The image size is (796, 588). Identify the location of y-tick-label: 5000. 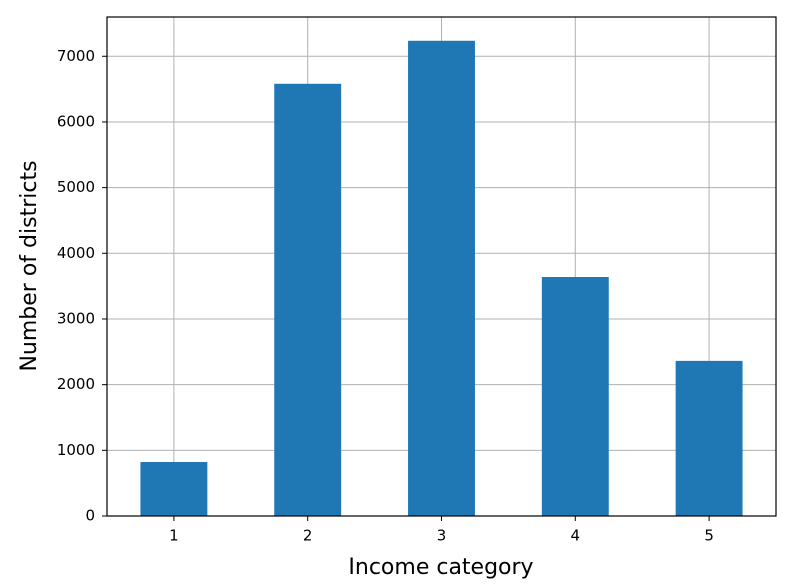
(76, 187).